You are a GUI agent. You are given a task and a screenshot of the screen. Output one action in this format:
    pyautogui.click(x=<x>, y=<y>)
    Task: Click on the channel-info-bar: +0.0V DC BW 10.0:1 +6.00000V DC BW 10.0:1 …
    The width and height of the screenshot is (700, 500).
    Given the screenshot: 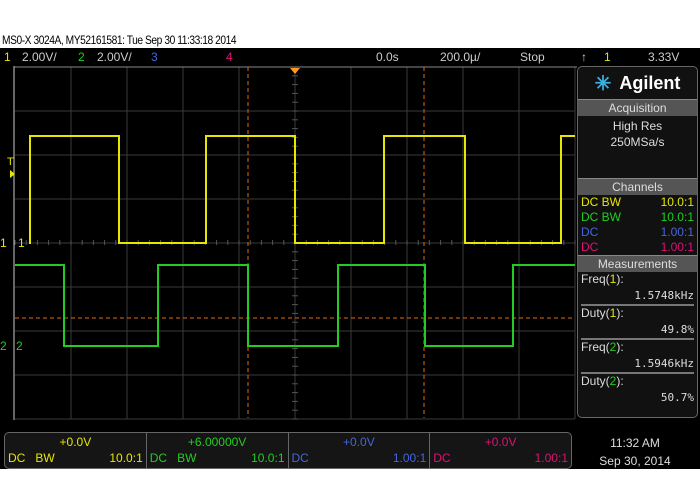 What is the action you would take?
    pyautogui.click(x=288, y=450)
    